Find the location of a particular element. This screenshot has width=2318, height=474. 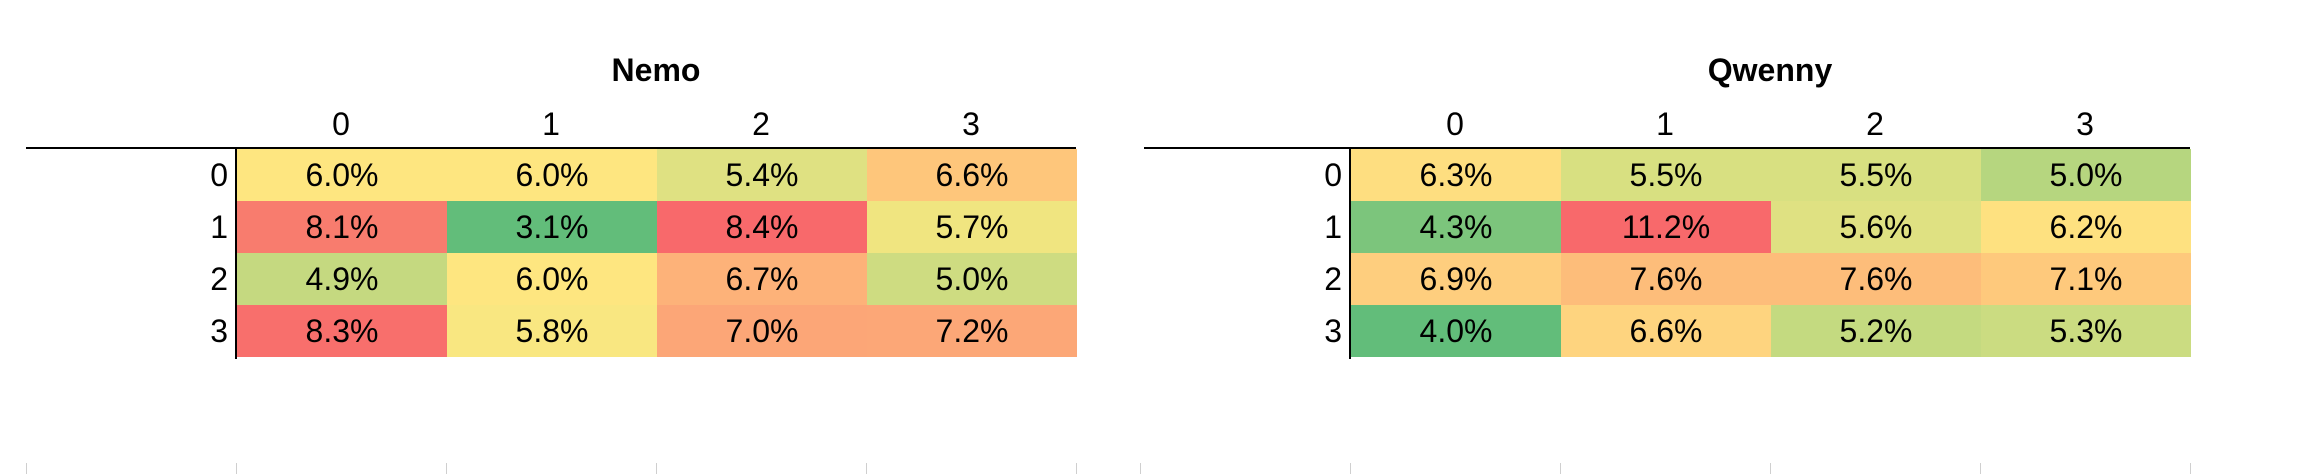

table-cell: 7.0% is located at coordinates (762, 331).